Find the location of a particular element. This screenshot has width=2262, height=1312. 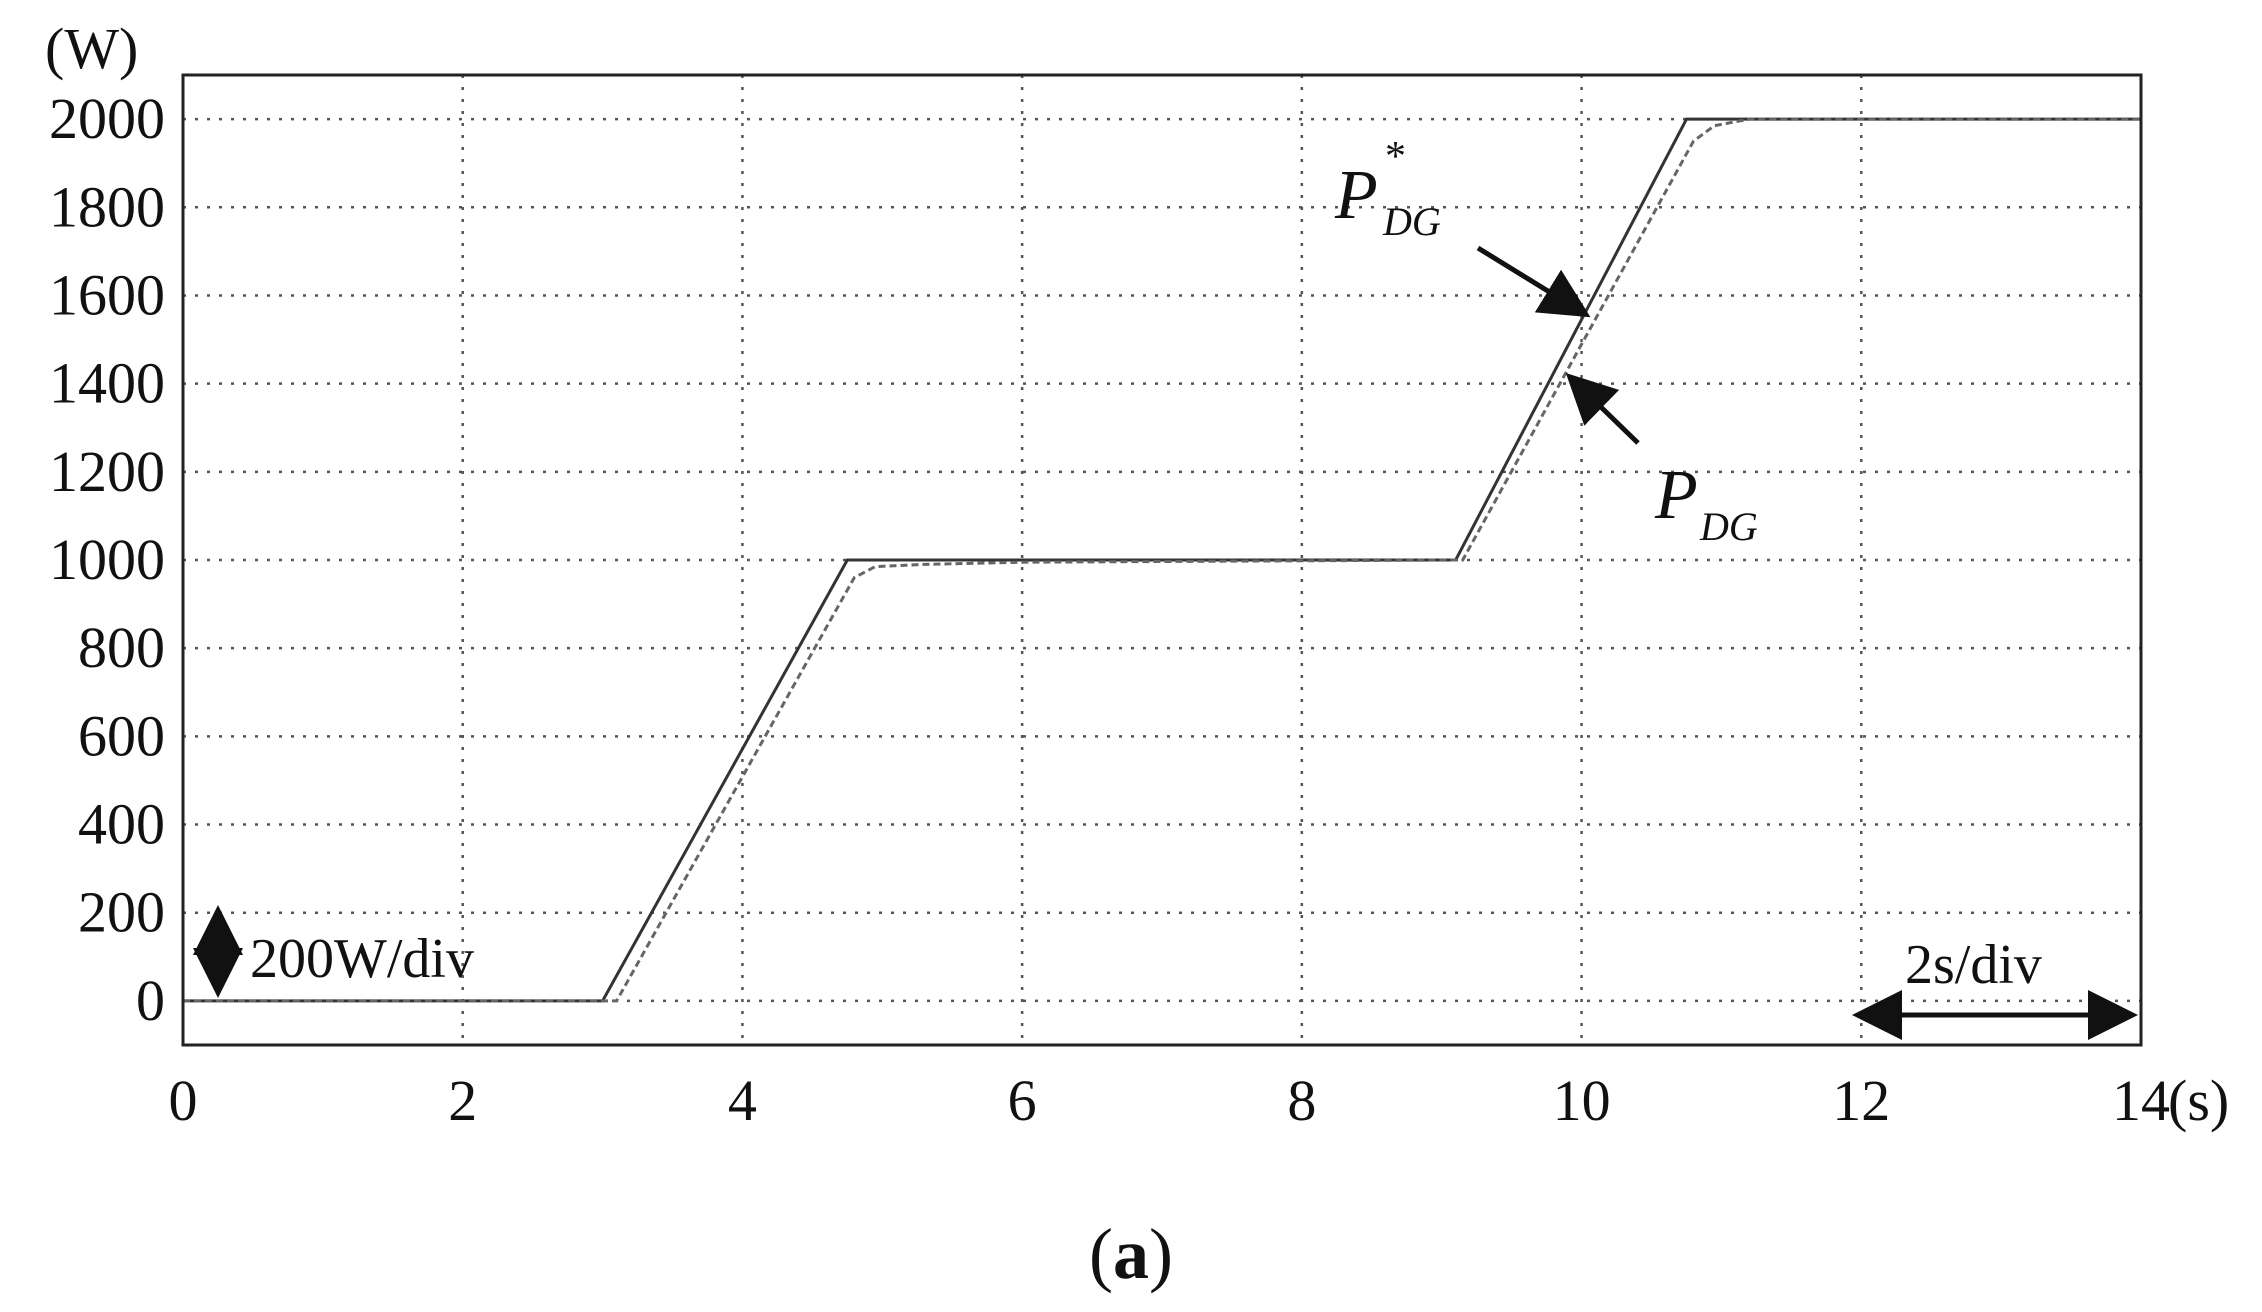

y-tick-labels: 0 200 400 600 800 1000 1200 1400 1600 1800 2000 is located at coordinates (107, 559).